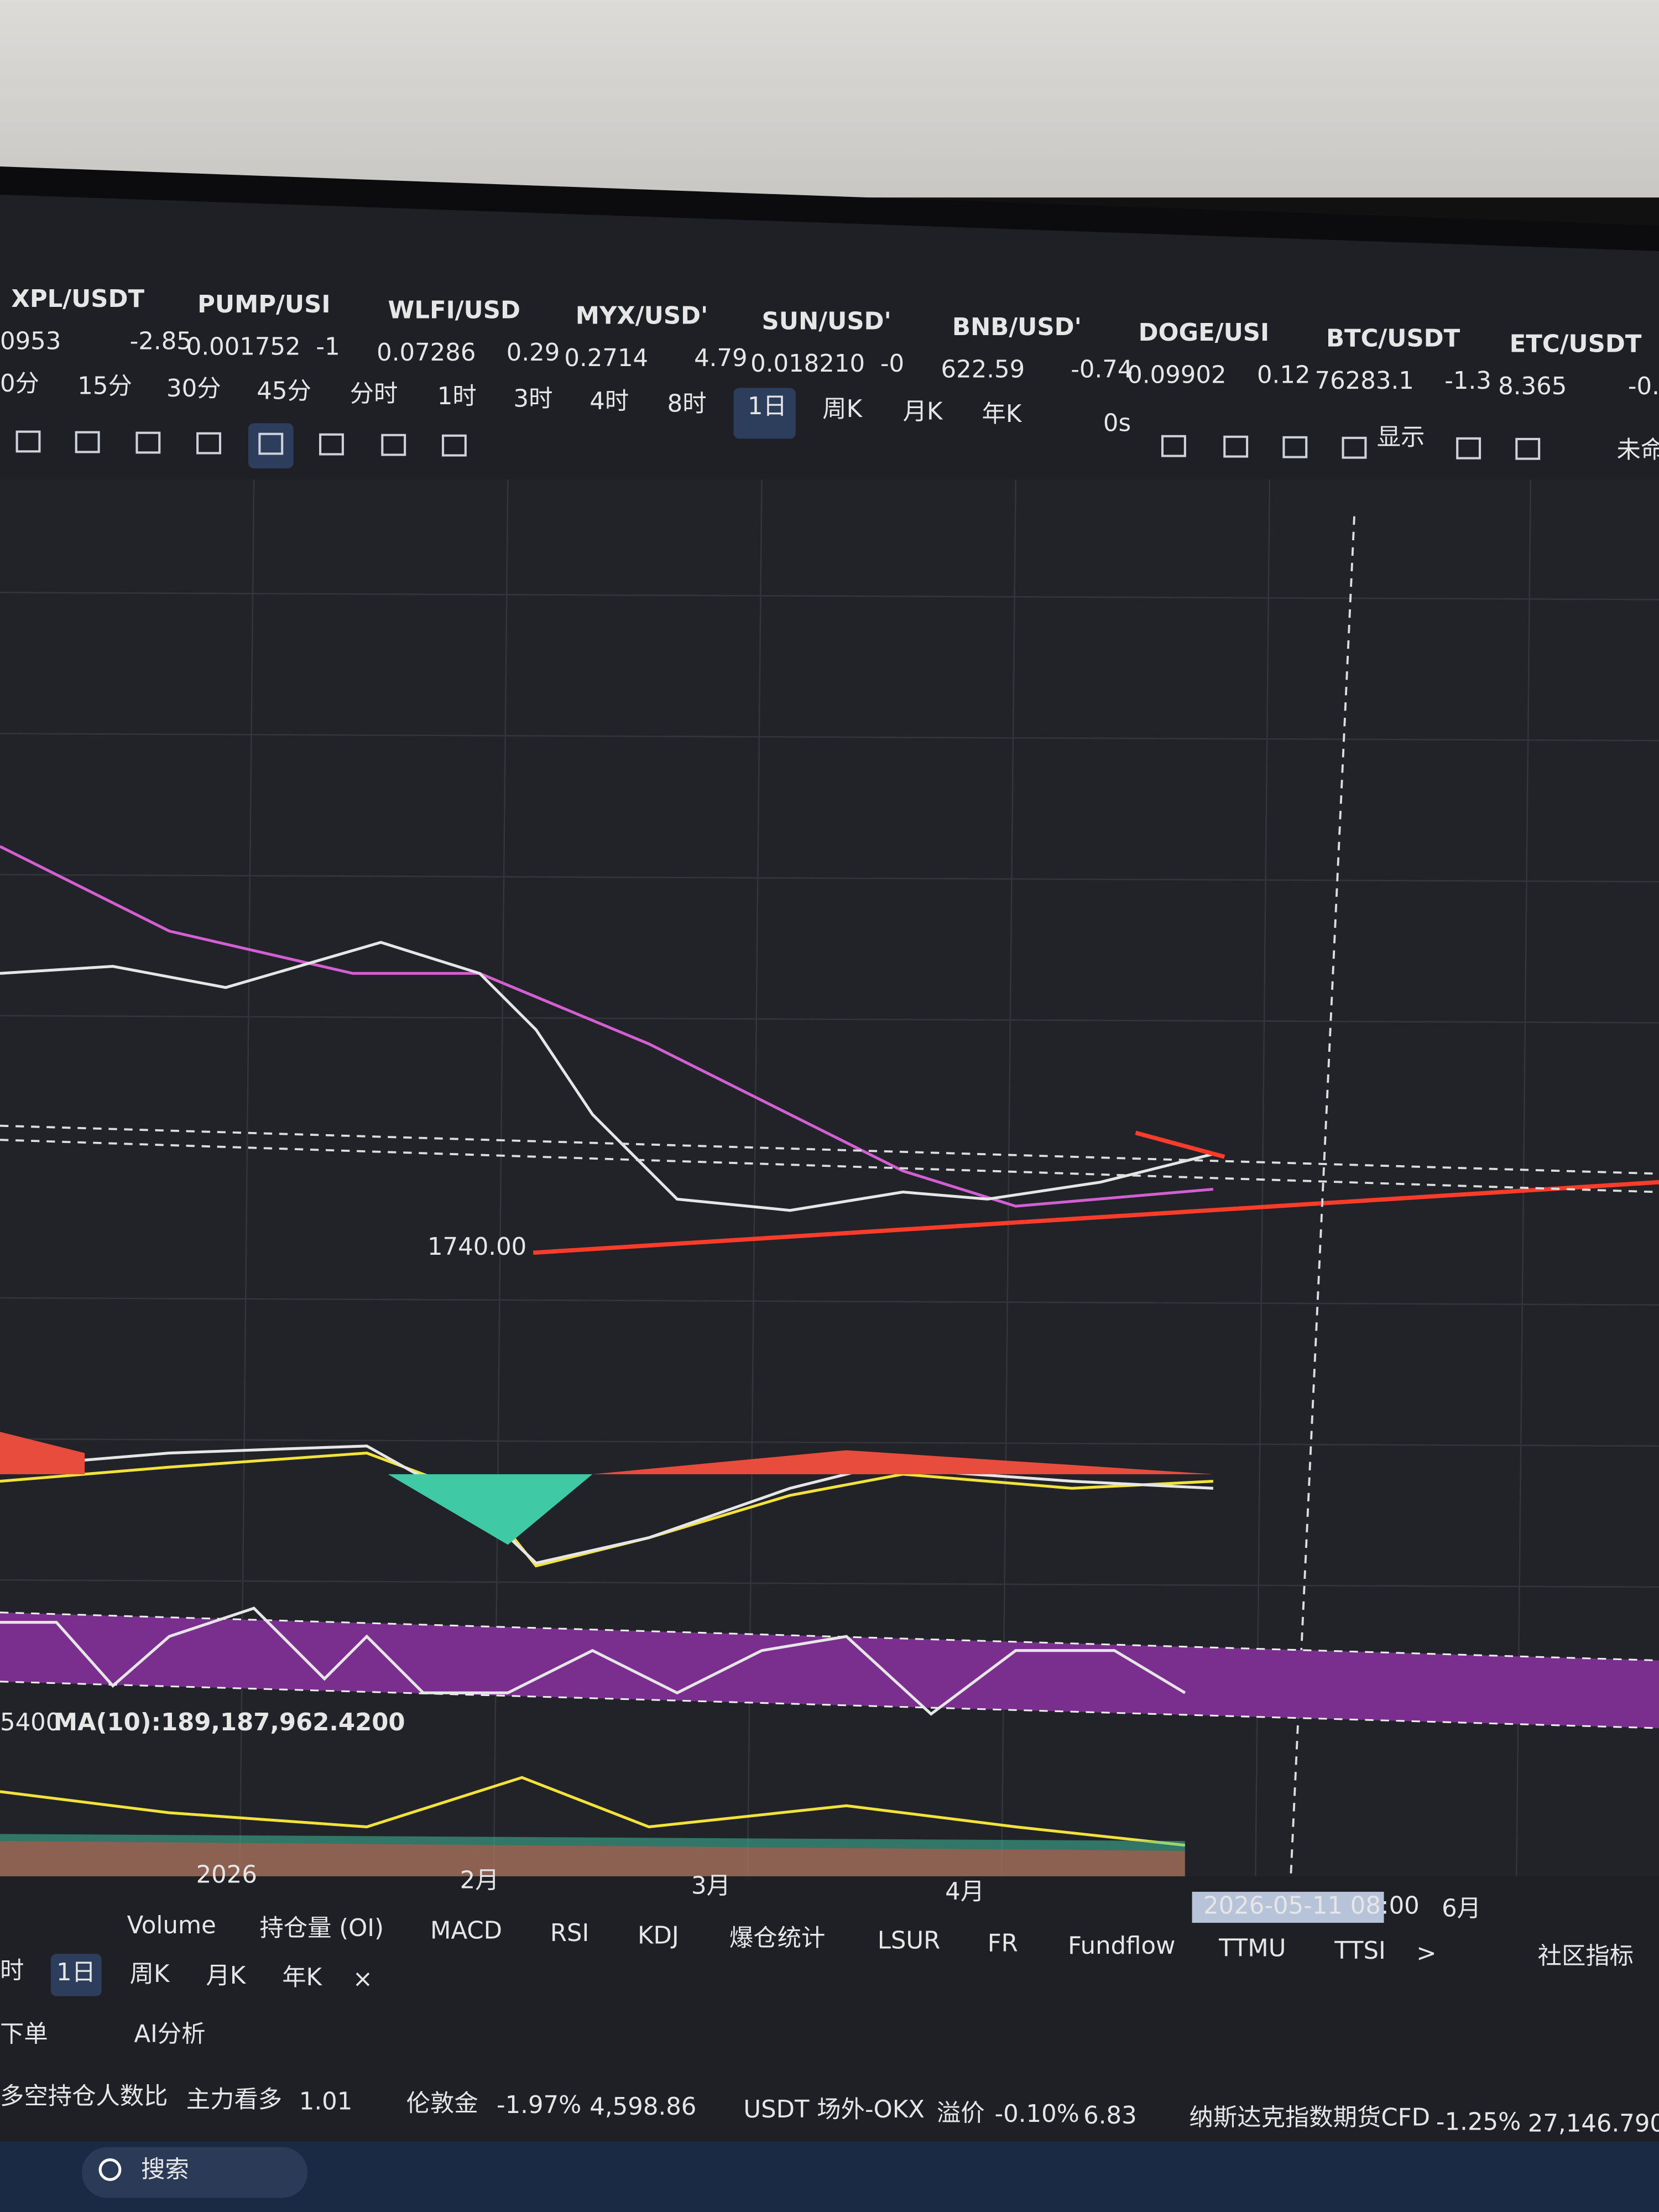 The height and width of the screenshot is (2212, 1659). I want to click on timeframe: 周K, so click(843, 409).